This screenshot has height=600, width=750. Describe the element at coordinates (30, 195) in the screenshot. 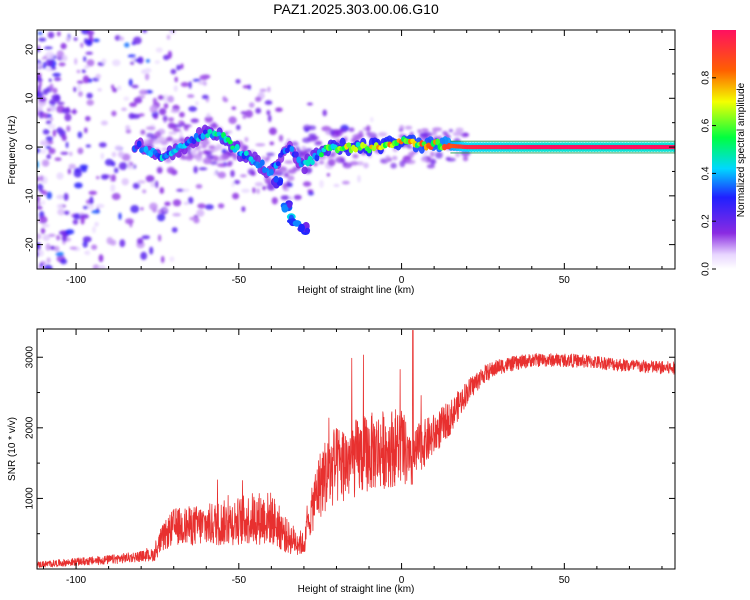

I see `spectrogram-y-tick-label: -10` at that location.